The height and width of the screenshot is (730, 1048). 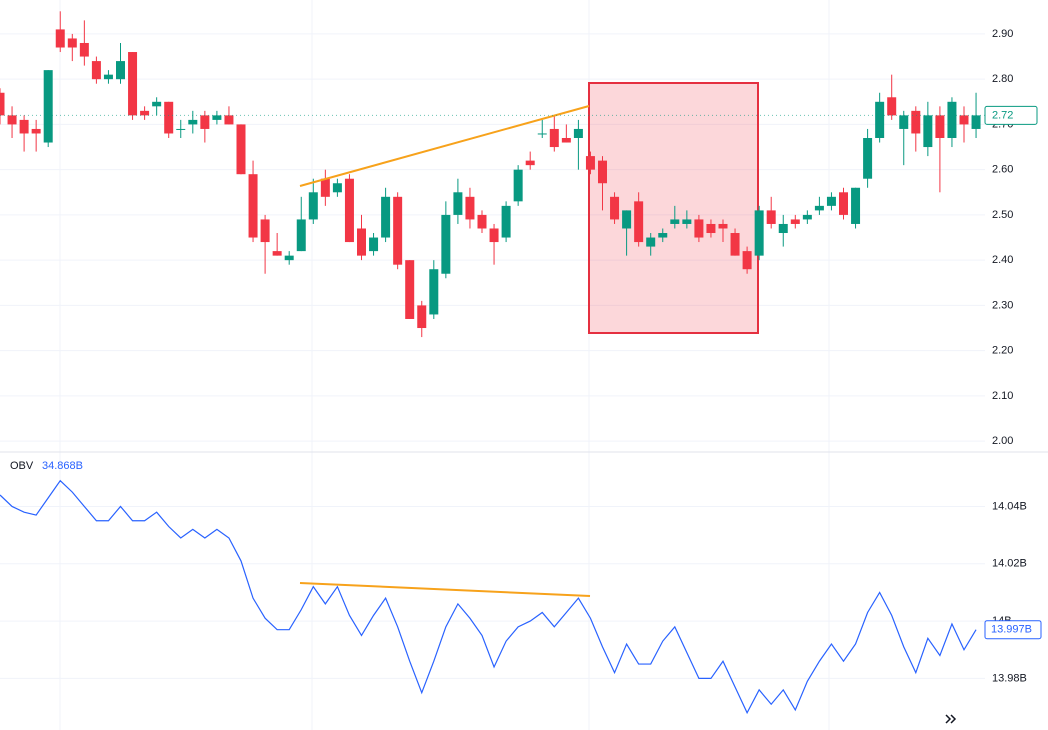 I want to click on last-value-box, so click(x=1013, y=630).